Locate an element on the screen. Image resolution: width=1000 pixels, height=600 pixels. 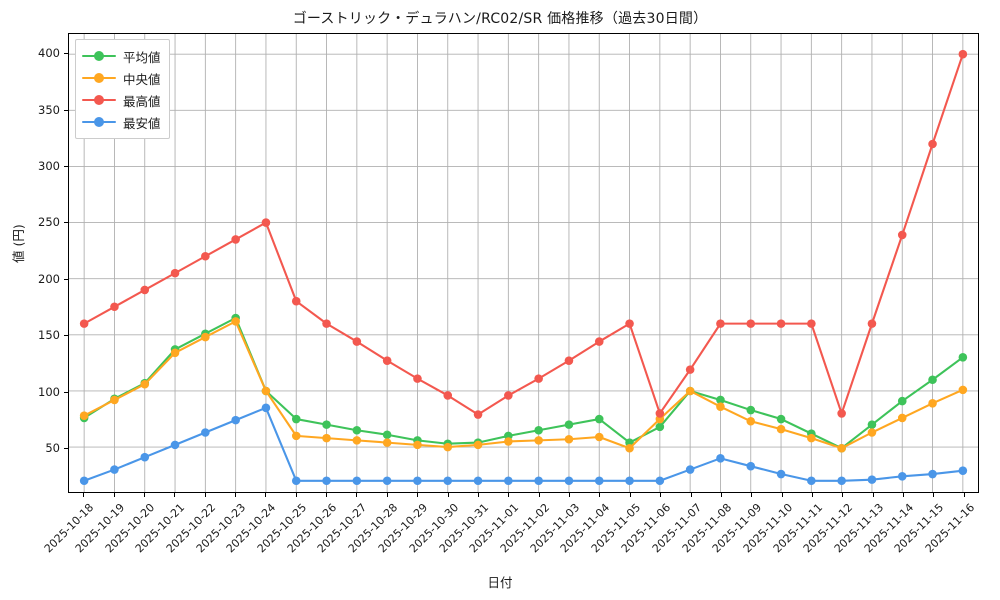
y-axis-label: 値 (円) is located at coordinates (18, 243).